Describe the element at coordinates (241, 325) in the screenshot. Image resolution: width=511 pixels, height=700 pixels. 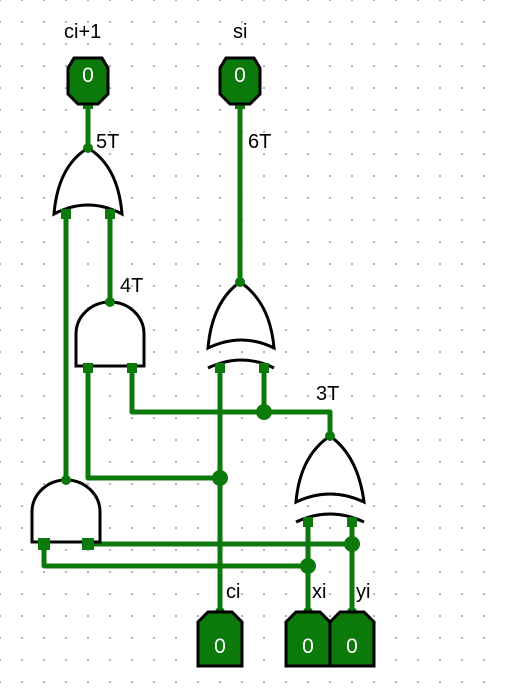
I see `xor-gate-top` at that location.